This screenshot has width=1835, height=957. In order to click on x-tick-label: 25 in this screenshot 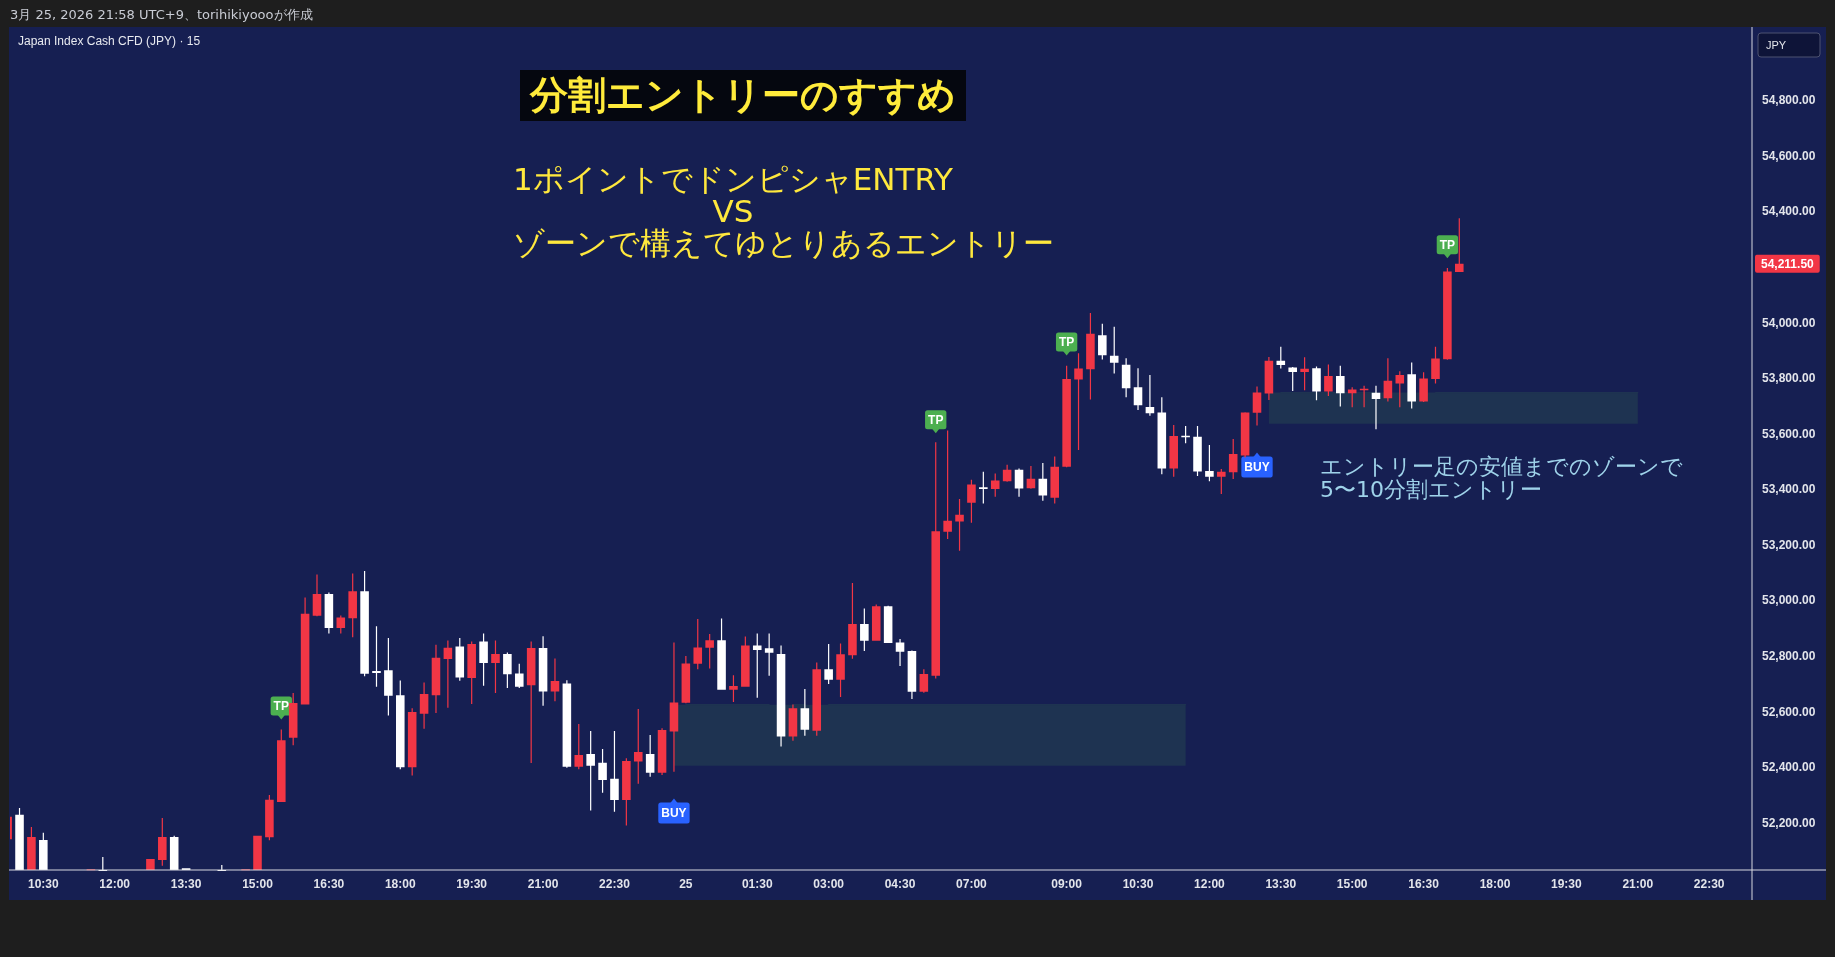, I will do `click(686, 884)`.